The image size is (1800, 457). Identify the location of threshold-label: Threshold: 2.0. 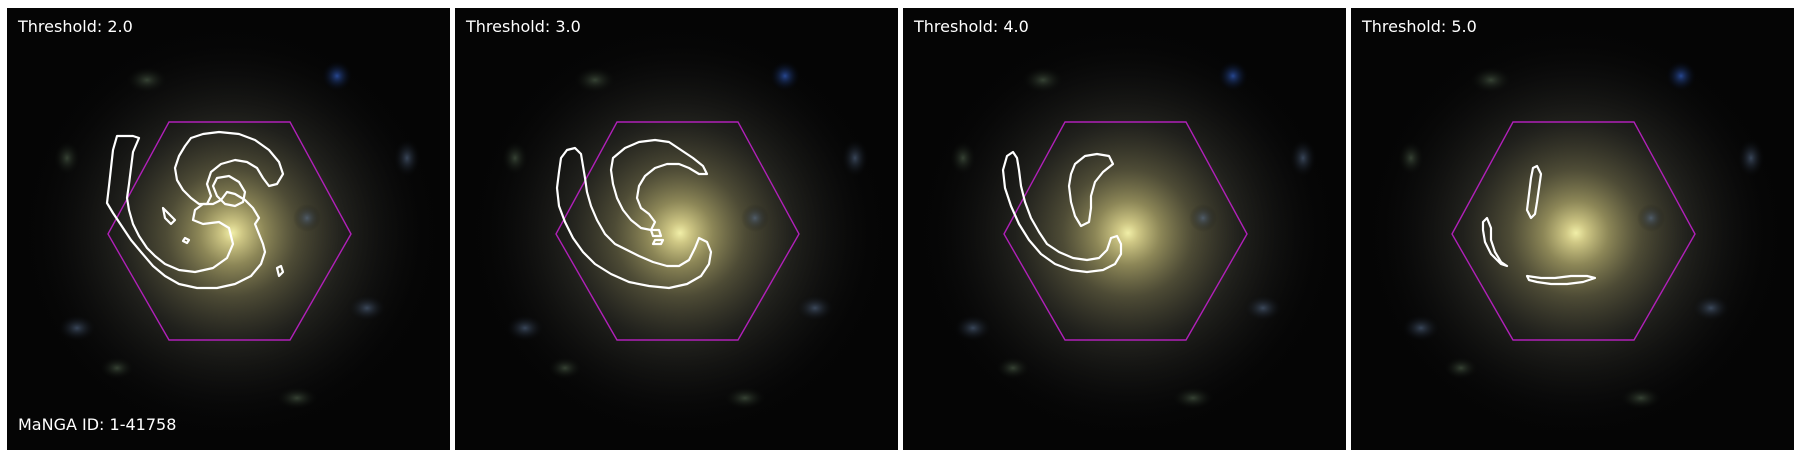
(75, 26).